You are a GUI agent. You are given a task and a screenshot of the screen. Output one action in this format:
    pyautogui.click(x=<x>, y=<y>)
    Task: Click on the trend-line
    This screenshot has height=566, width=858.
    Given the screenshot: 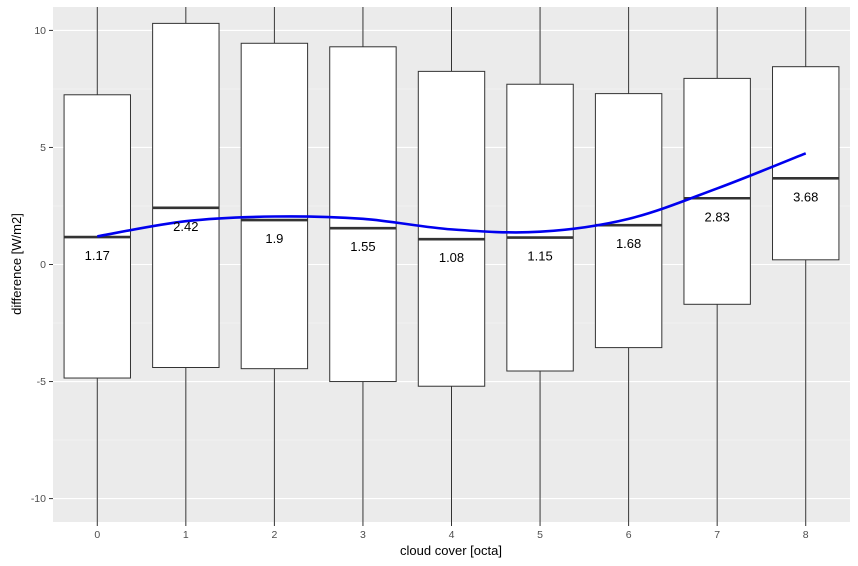 What is the action you would take?
    pyautogui.click(x=452, y=195)
    